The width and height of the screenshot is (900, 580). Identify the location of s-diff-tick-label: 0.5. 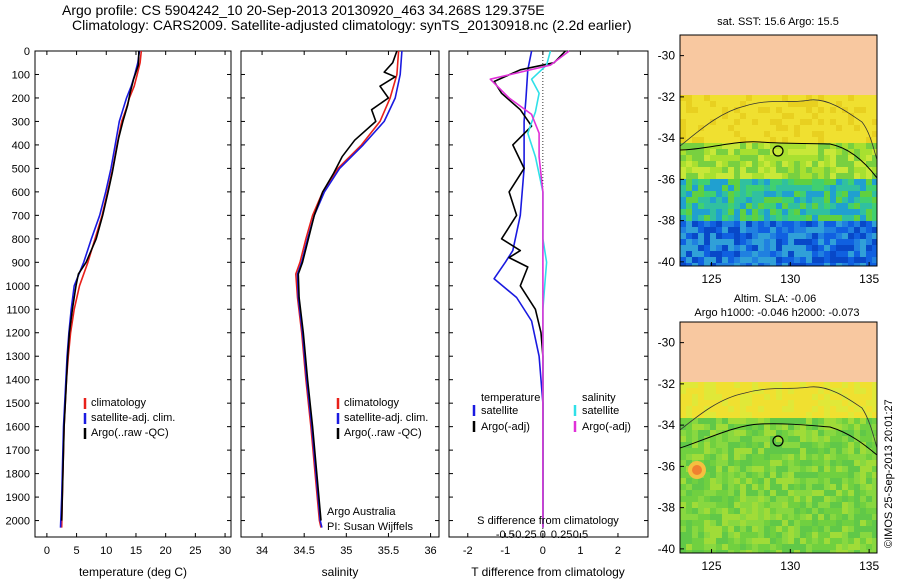
(580, 535).